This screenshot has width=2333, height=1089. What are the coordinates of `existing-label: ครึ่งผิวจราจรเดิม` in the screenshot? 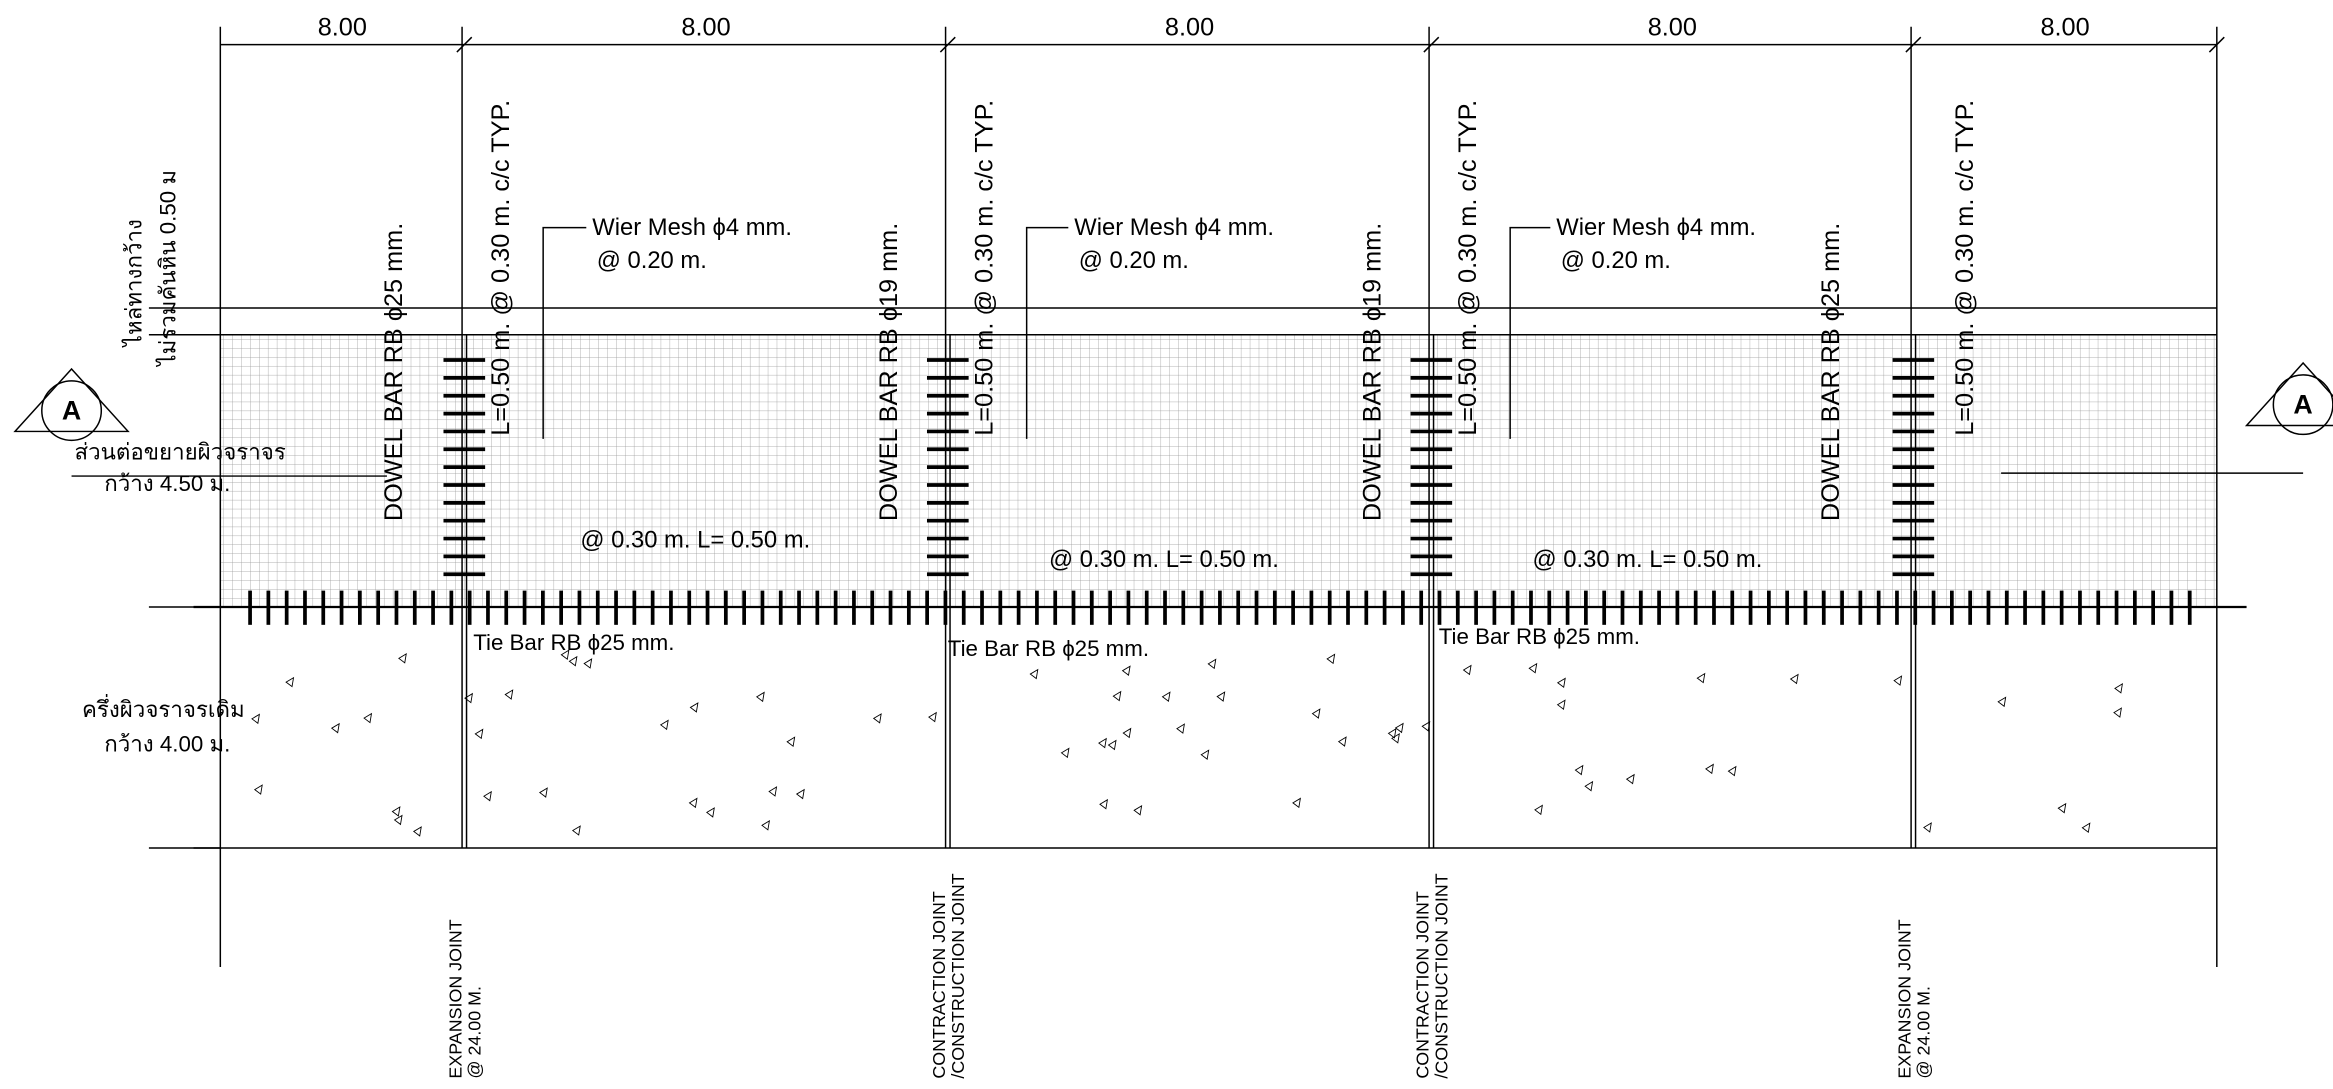 It's located at (163, 708).